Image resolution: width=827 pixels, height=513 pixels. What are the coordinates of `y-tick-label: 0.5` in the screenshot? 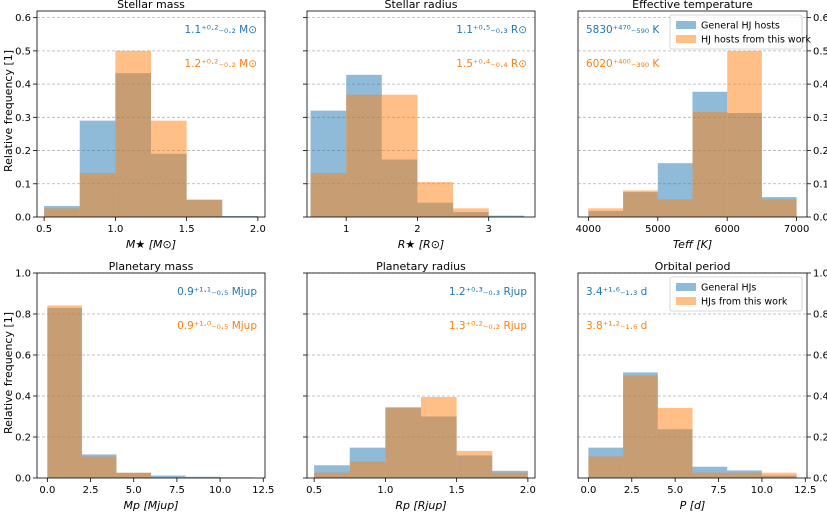 It's located at (820, 51).